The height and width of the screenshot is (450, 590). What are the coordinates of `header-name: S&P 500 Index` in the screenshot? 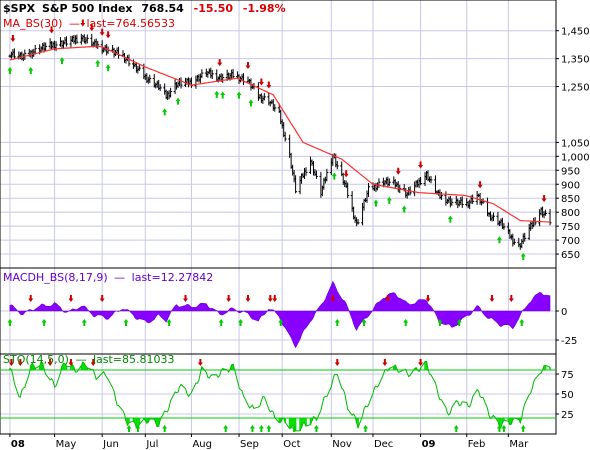 It's located at (87, 8).